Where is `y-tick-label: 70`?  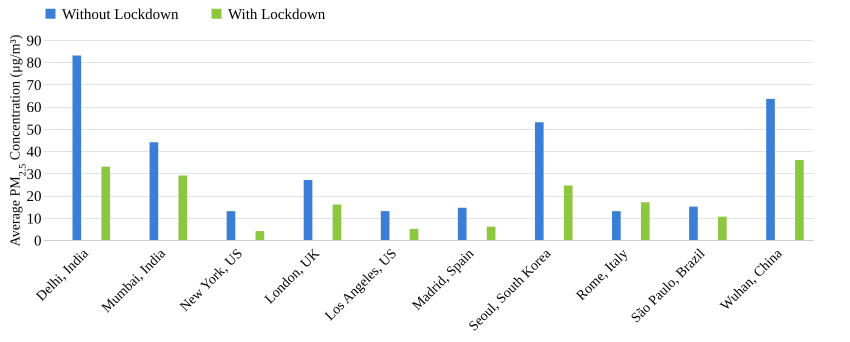 y-tick-label: 70 is located at coordinates (34, 86).